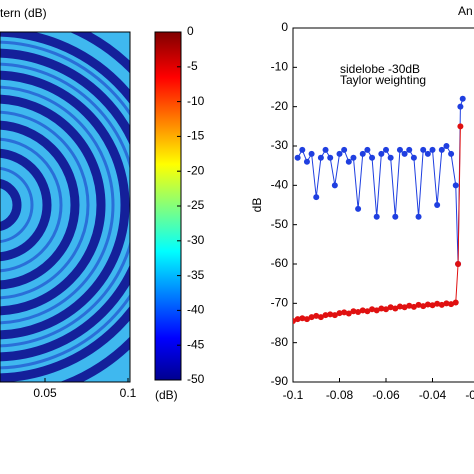  Describe the element at coordinates (340, 395) in the screenshot. I see `x-tick-label: -0.08` at that location.